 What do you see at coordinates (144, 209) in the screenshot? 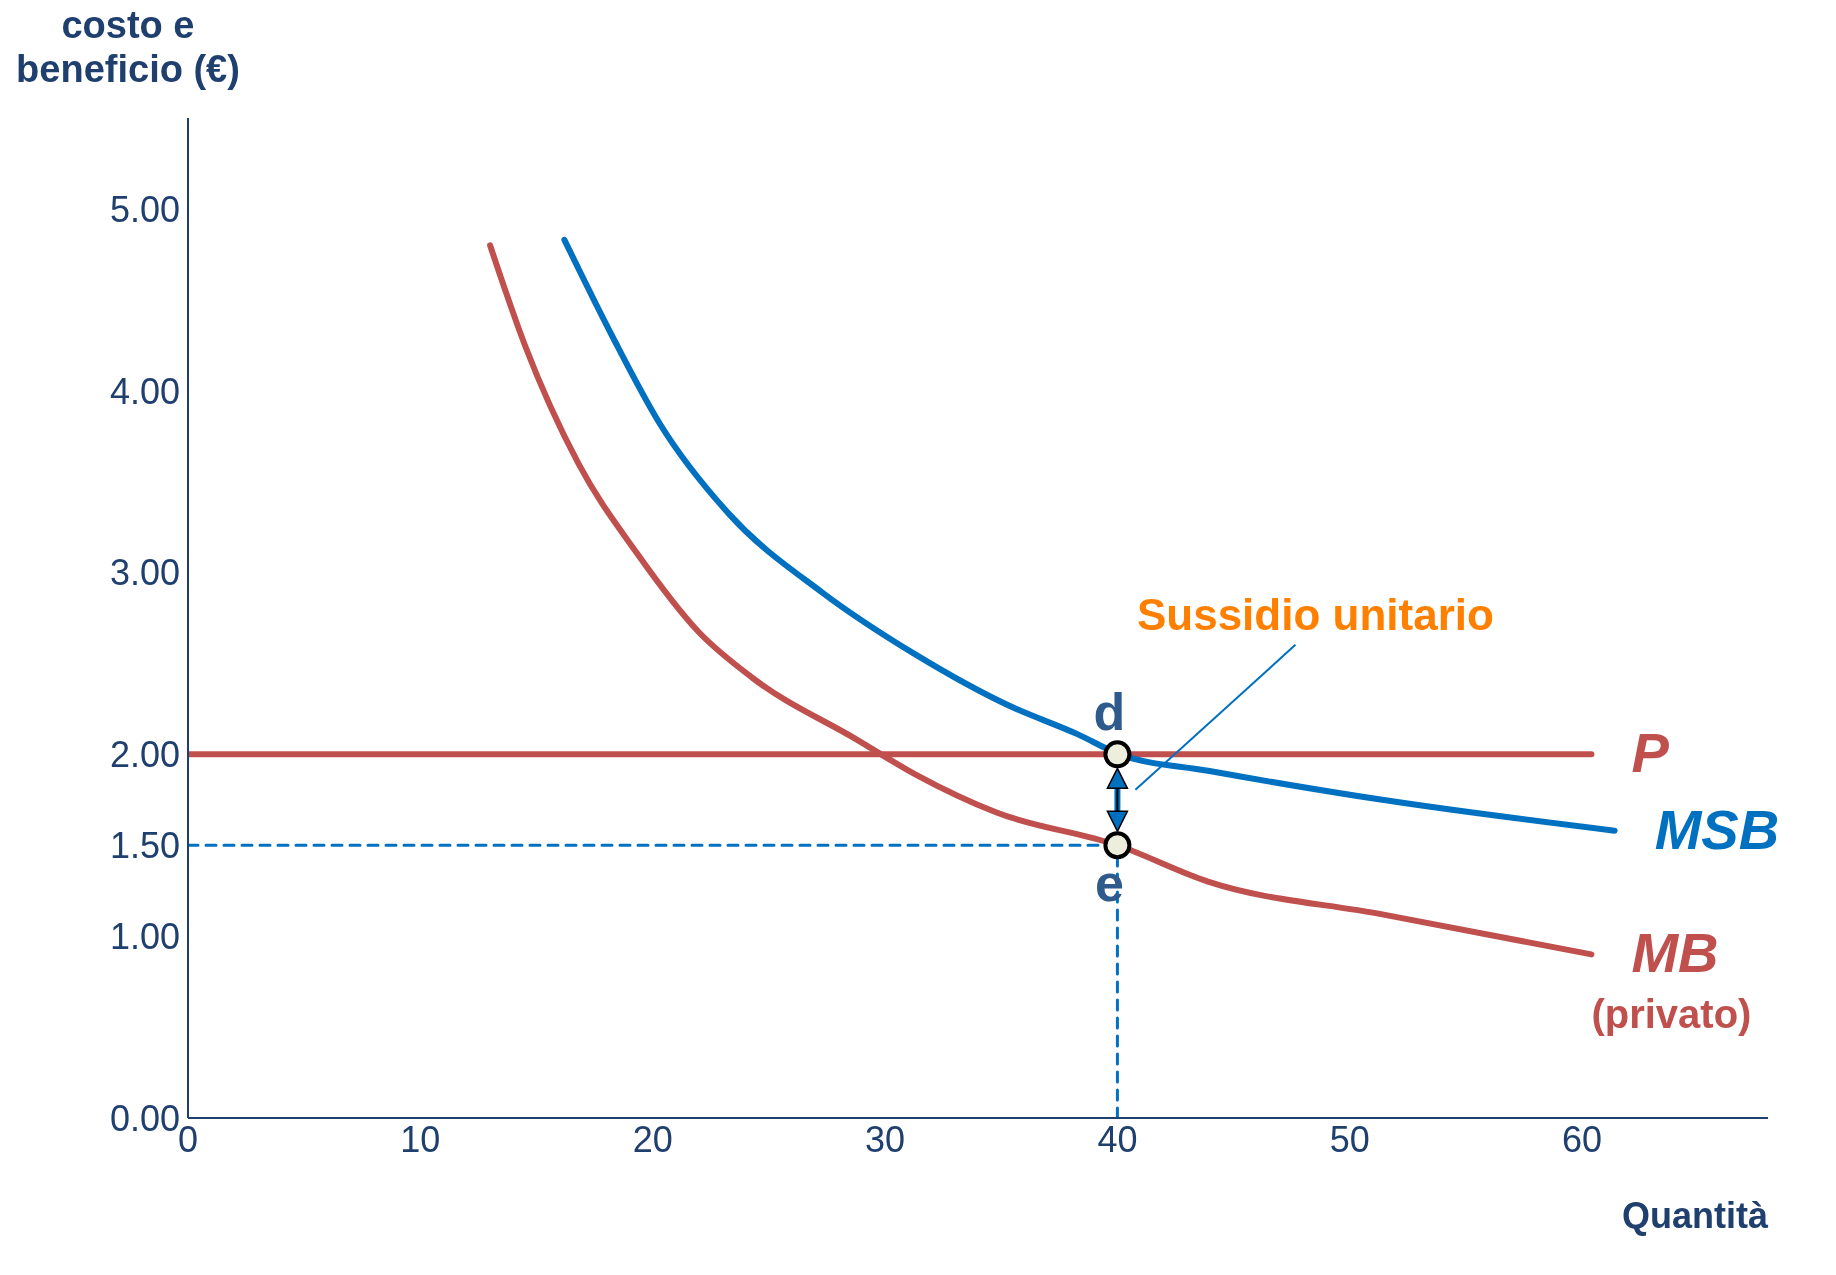
I see `y-tick-label: 5.00` at bounding box center [144, 209].